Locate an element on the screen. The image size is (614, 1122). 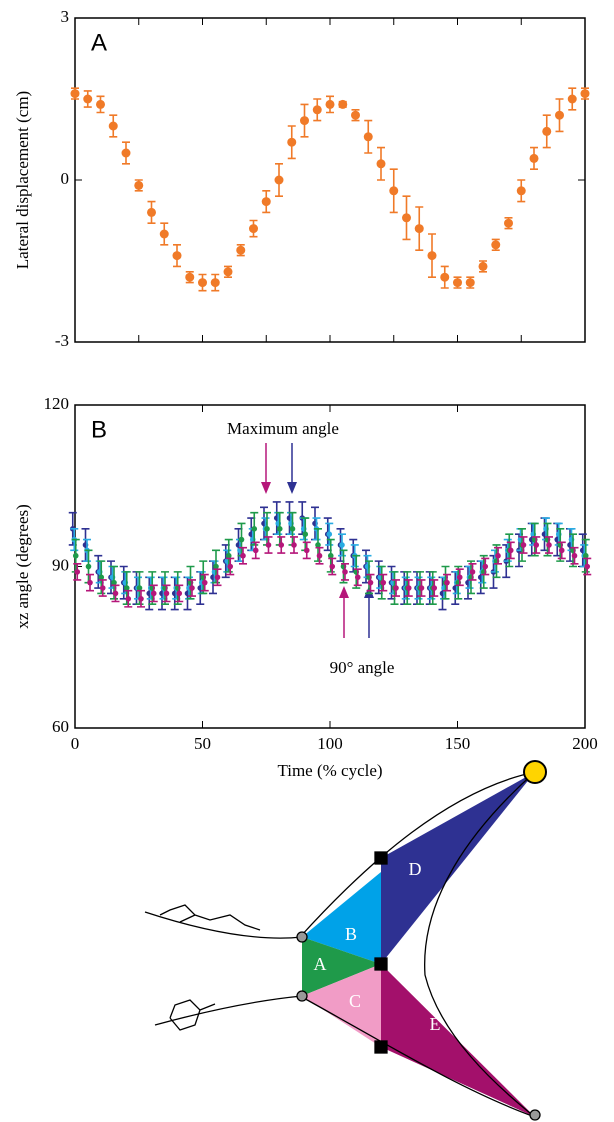
region-label: B is located at coordinates (351, 934).